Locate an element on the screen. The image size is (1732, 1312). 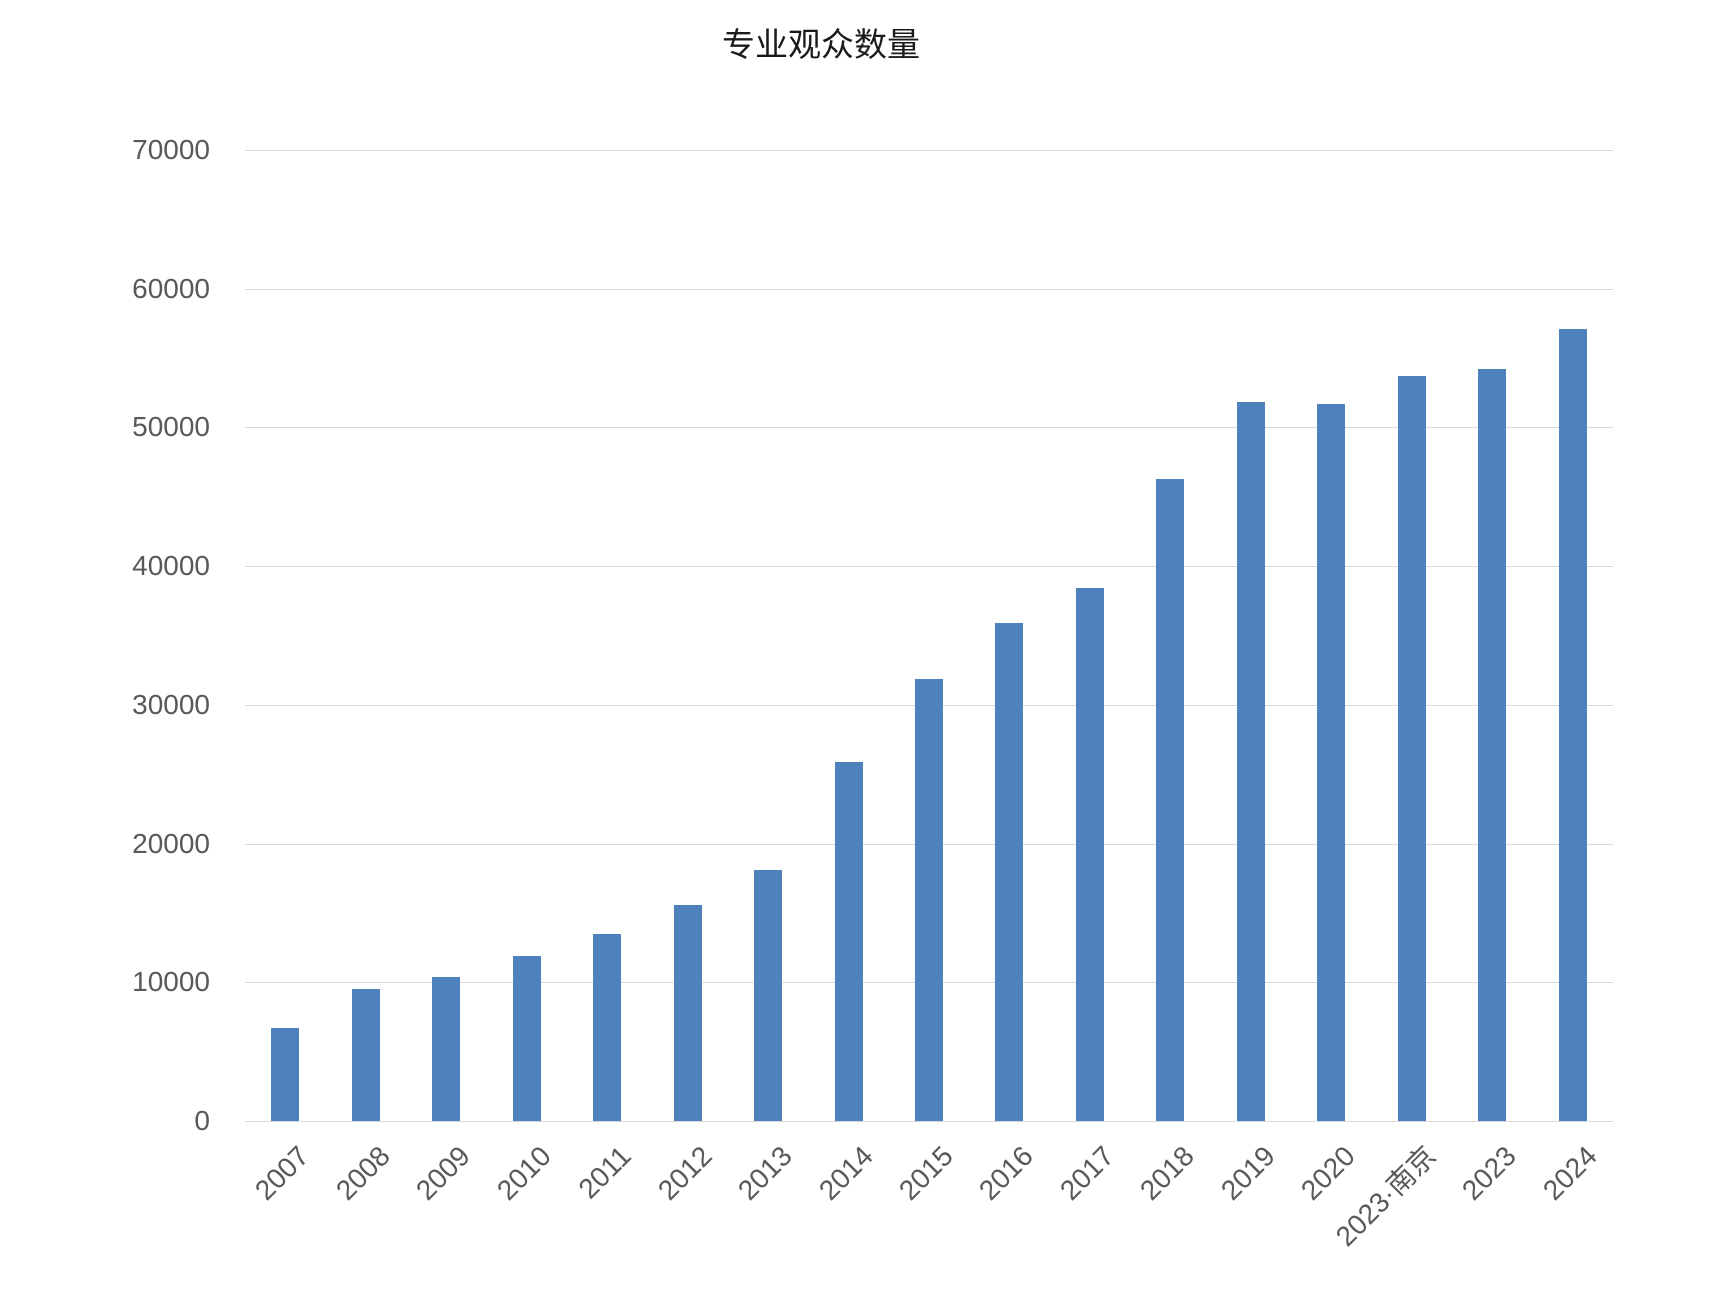
y-tick-label: 30000 is located at coordinates (171, 704).